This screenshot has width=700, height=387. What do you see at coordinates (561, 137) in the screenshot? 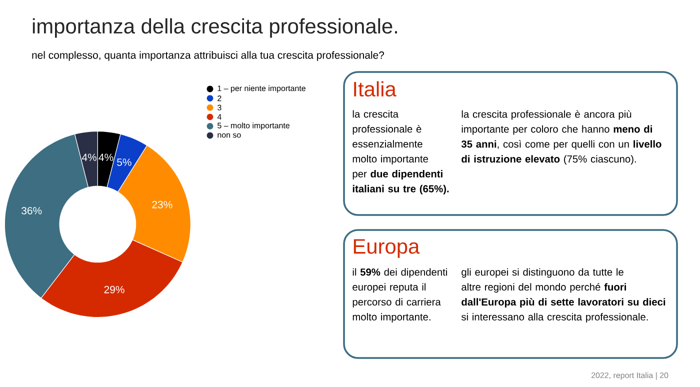
I see `text: la crescita professionale è ancora più importante per coloro che hanno meno di 35 anni, così come per quelli con un livello di istruzione elevato (75% ciascuno).` at bounding box center [561, 137].